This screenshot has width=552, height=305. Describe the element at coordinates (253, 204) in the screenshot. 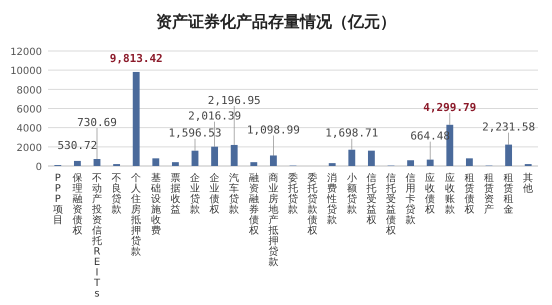

I see `x-tick-label: 融资融券债权` at that location.